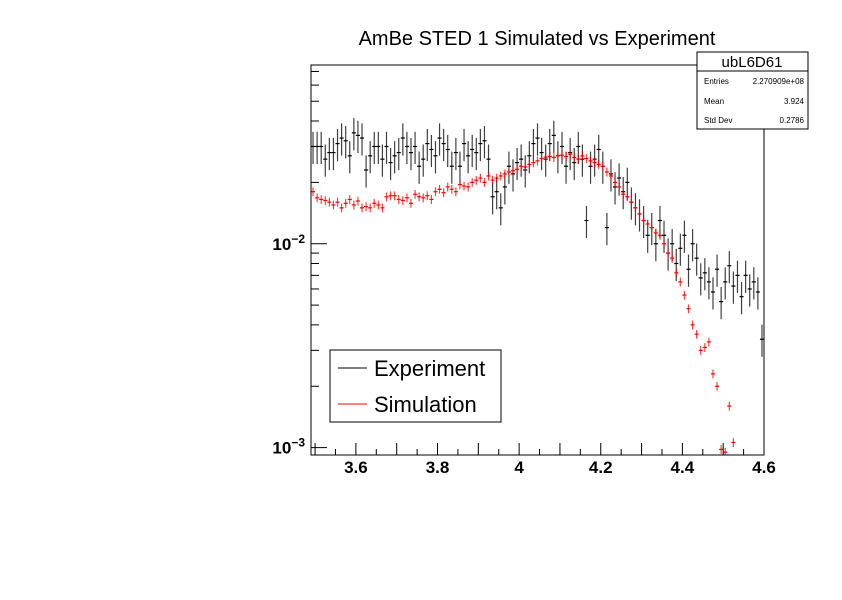 The image size is (842, 600). I want to click on x-tick-label: 4, so click(519, 467).